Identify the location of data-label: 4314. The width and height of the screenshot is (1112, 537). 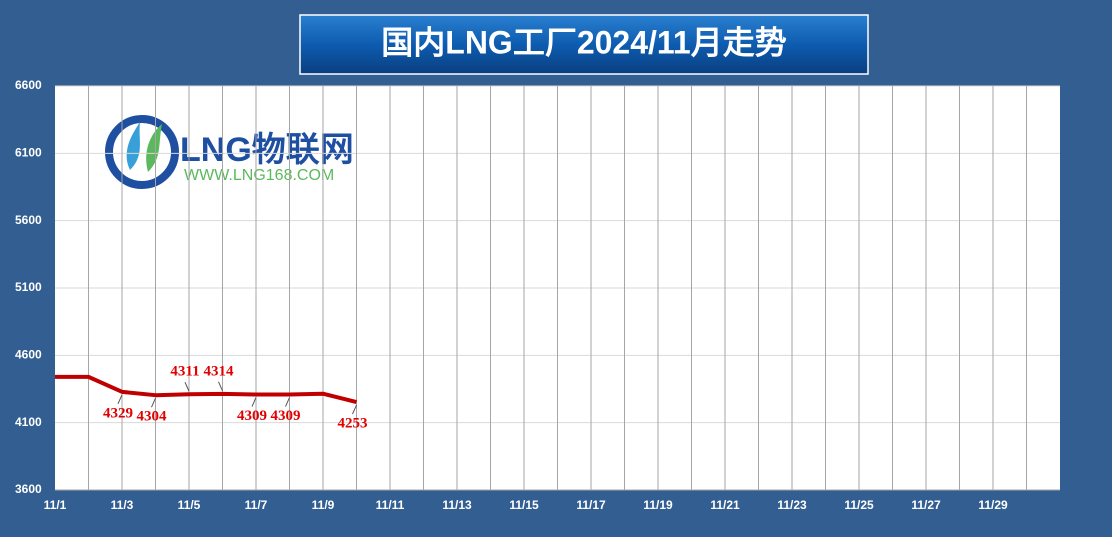
(219, 371).